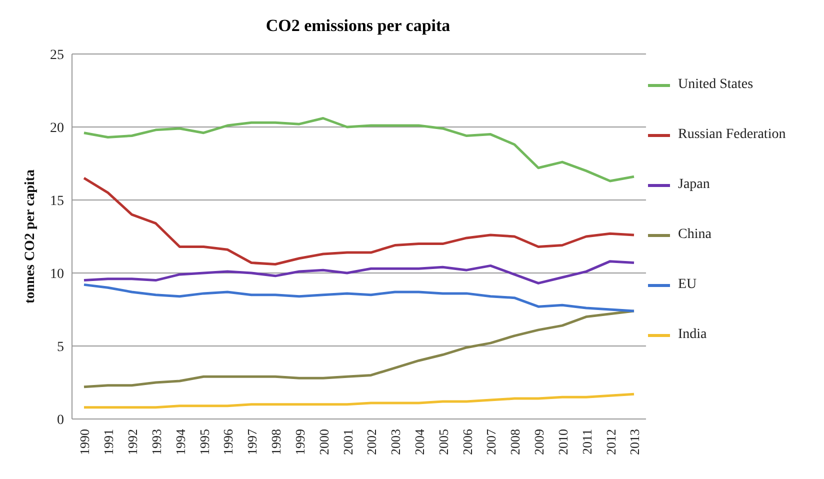 The height and width of the screenshot is (479, 824). What do you see at coordinates (324, 442) in the screenshot?
I see `x-tick-label: 2000` at bounding box center [324, 442].